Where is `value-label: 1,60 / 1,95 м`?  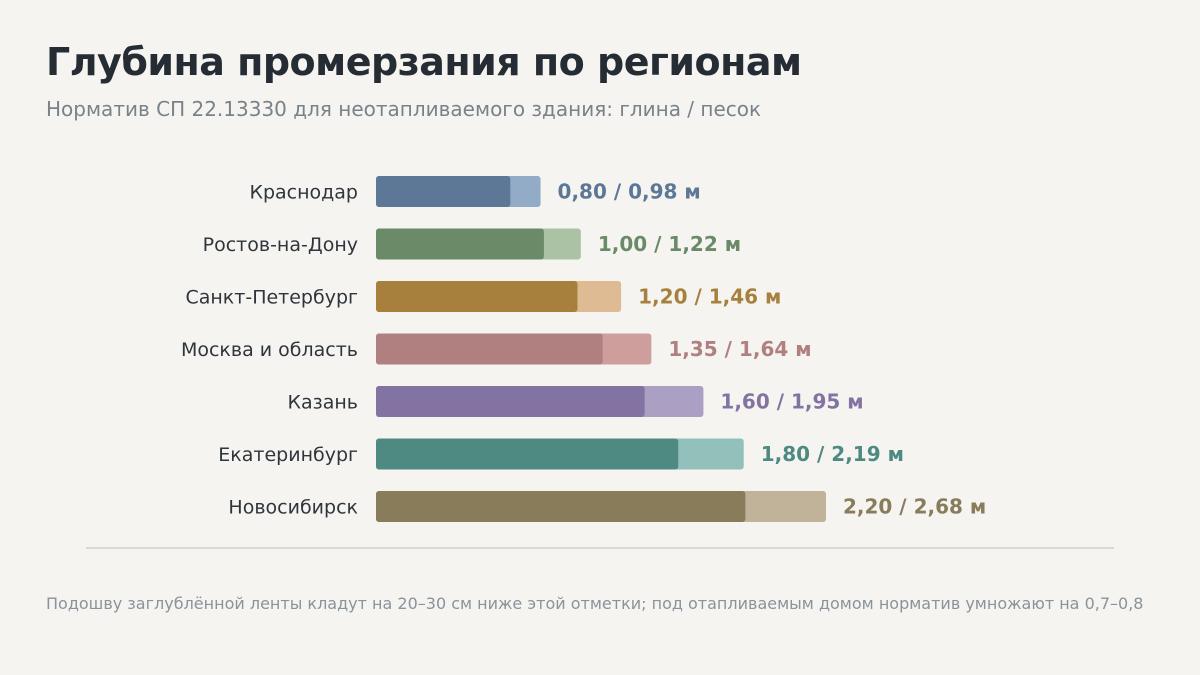
value-label: 1,60 / 1,95 м is located at coordinates (791, 402).